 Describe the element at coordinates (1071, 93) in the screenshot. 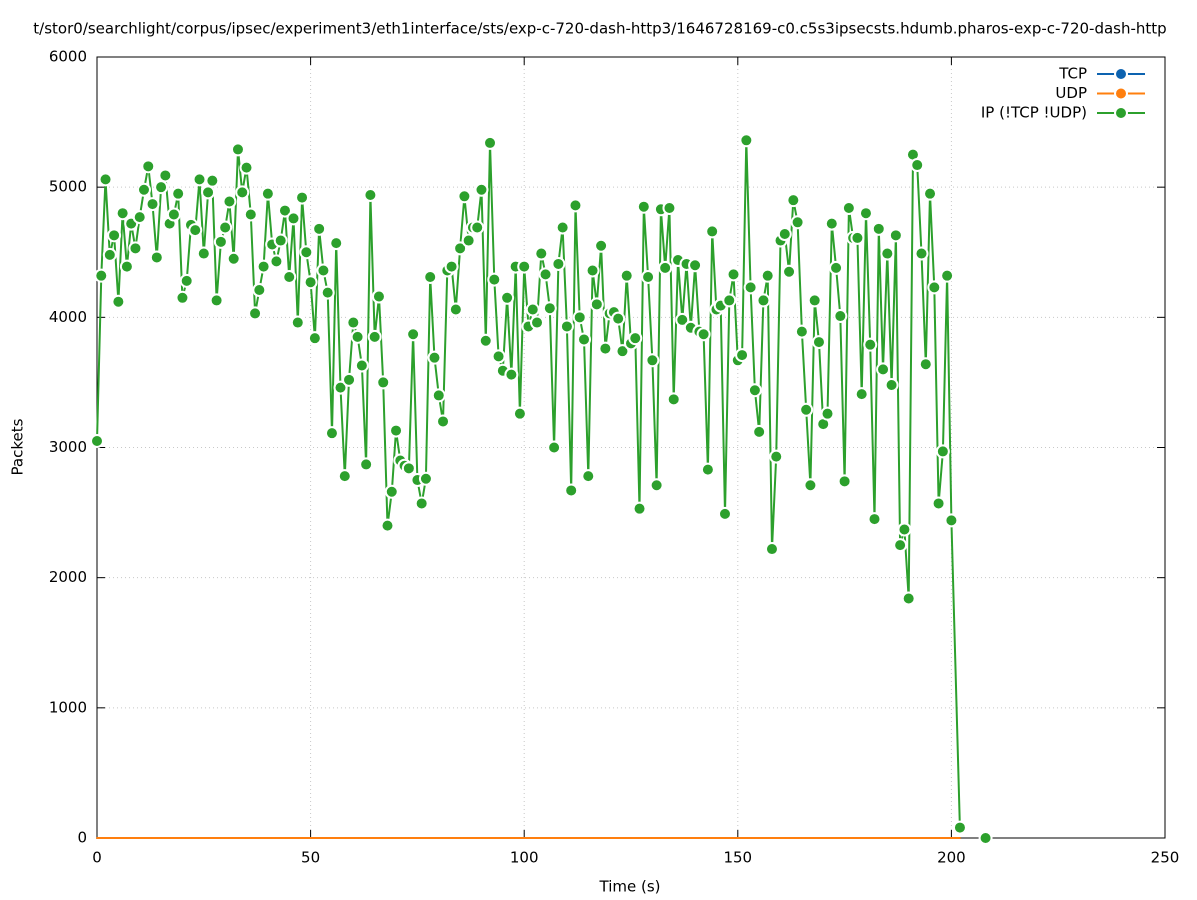

I see `legend-label: UDP` at that location.